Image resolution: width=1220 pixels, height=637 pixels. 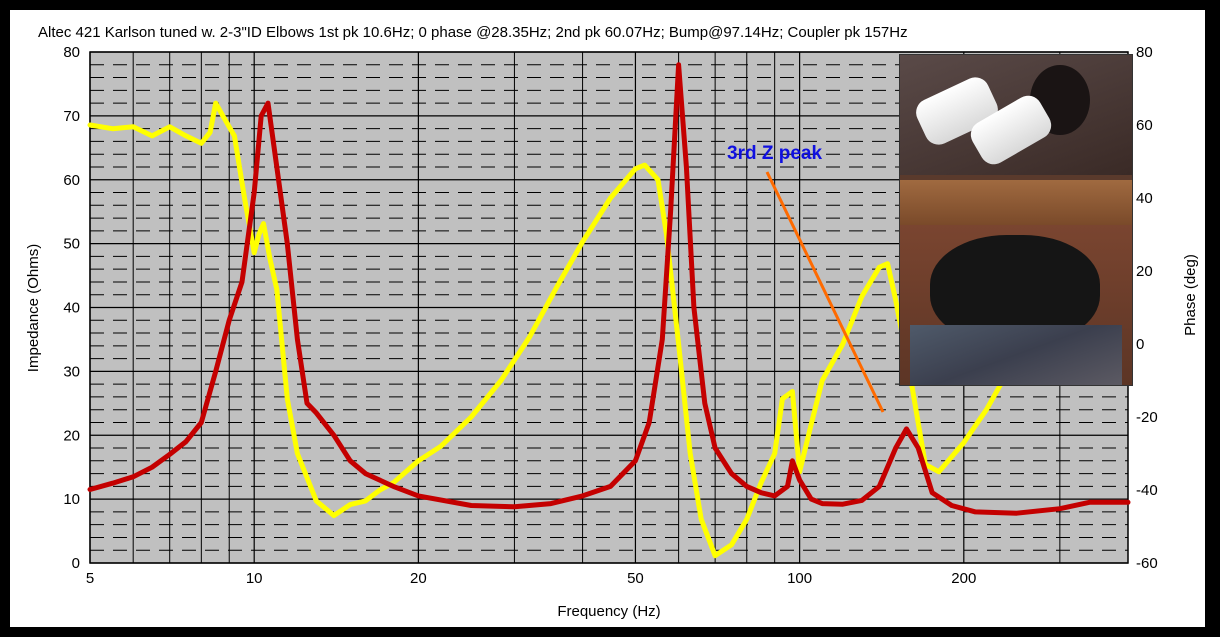 What do you see at coordinates (1147, 417) in the screenshot?
I see `y-tick-label-right: -20` at bounding box center [1147, 417].